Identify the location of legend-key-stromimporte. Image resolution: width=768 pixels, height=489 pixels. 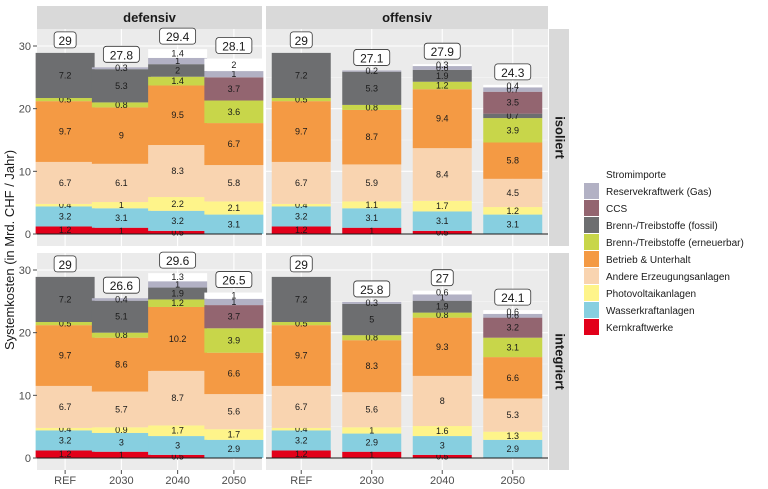
(591, 174).